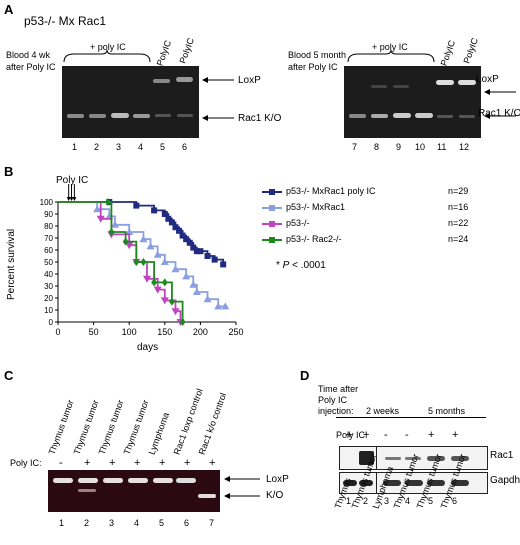 The height and width of the screenshot is (545, 520). What do you see at coordinates (387, 501) in the screenshot?
I see `d-lane-number: 3` at bounding box center [387, 501].